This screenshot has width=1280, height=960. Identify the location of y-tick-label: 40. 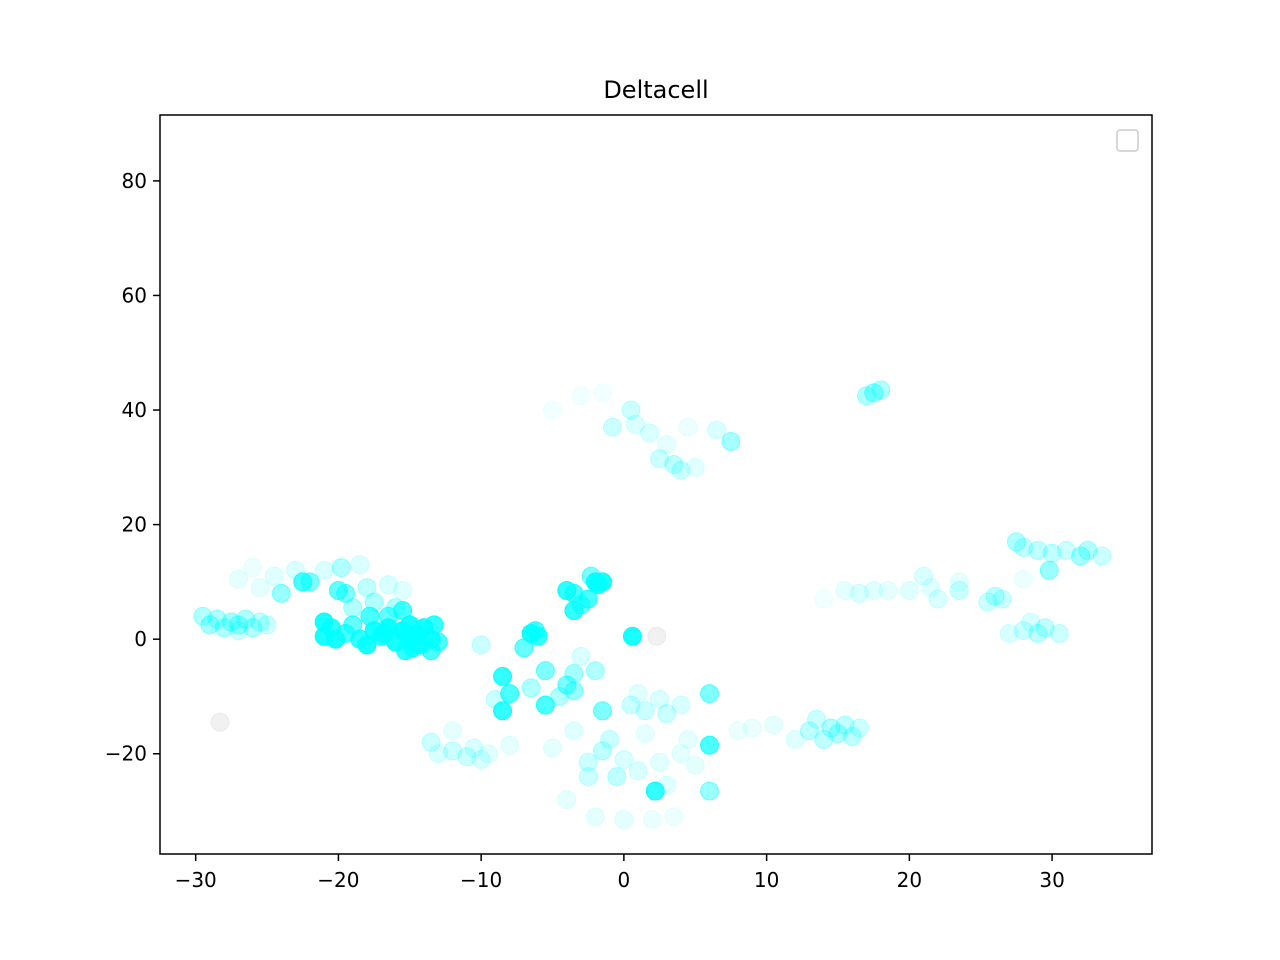
(134, 410).